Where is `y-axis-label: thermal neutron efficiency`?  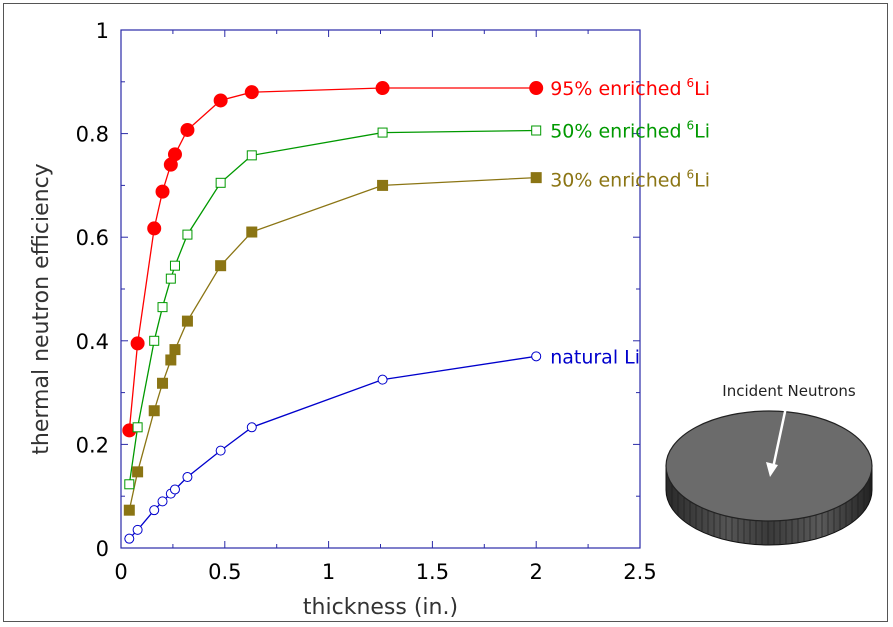
y-axis-label: thermal neutron efficiency is located at coordinates (41, 308).